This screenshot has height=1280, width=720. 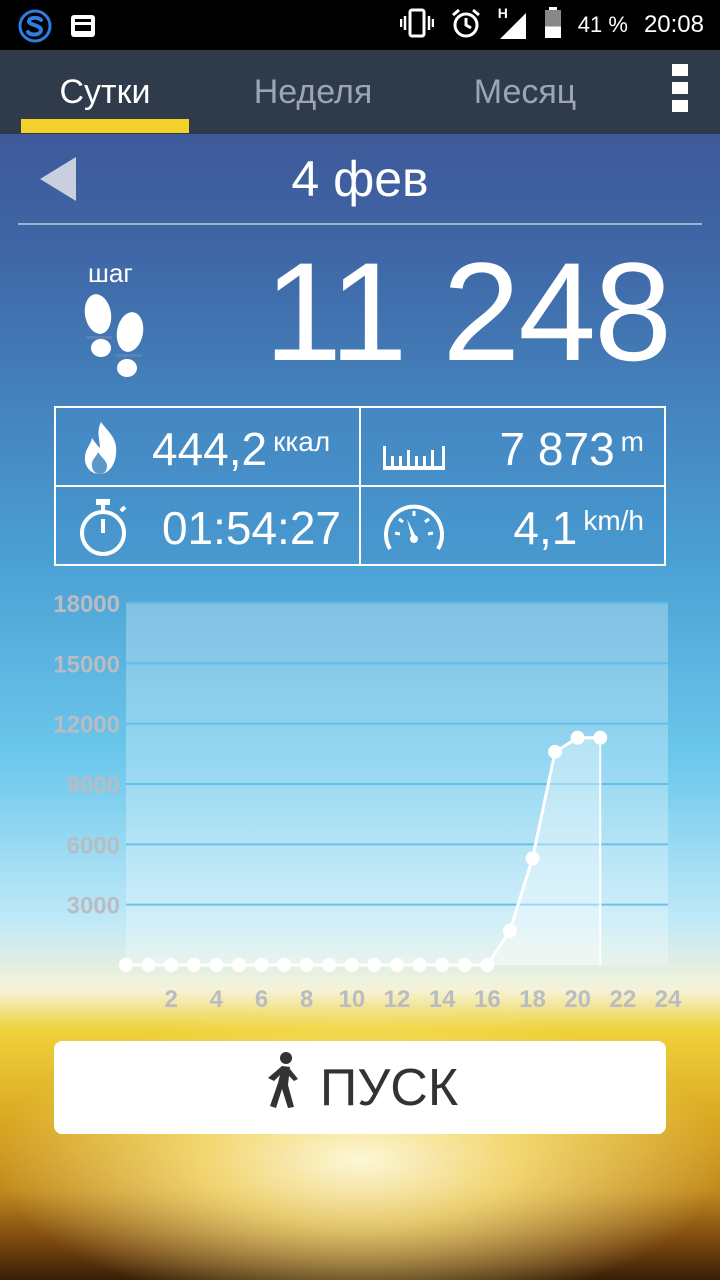 I want to click on stats-grid: 444,2 ккал 7 873 m, so click(x=360, y=486).